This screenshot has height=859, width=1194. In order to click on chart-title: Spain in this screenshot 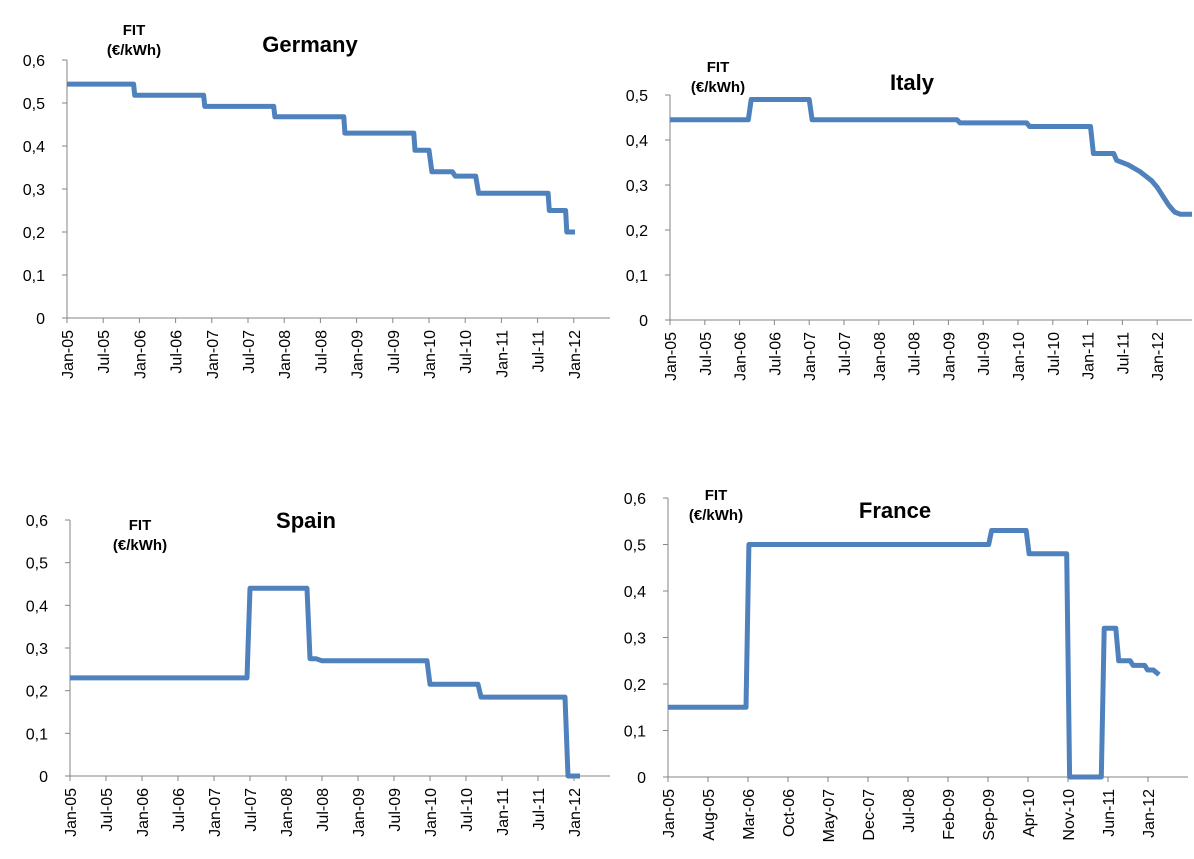, I will do `click(306, 520)`.